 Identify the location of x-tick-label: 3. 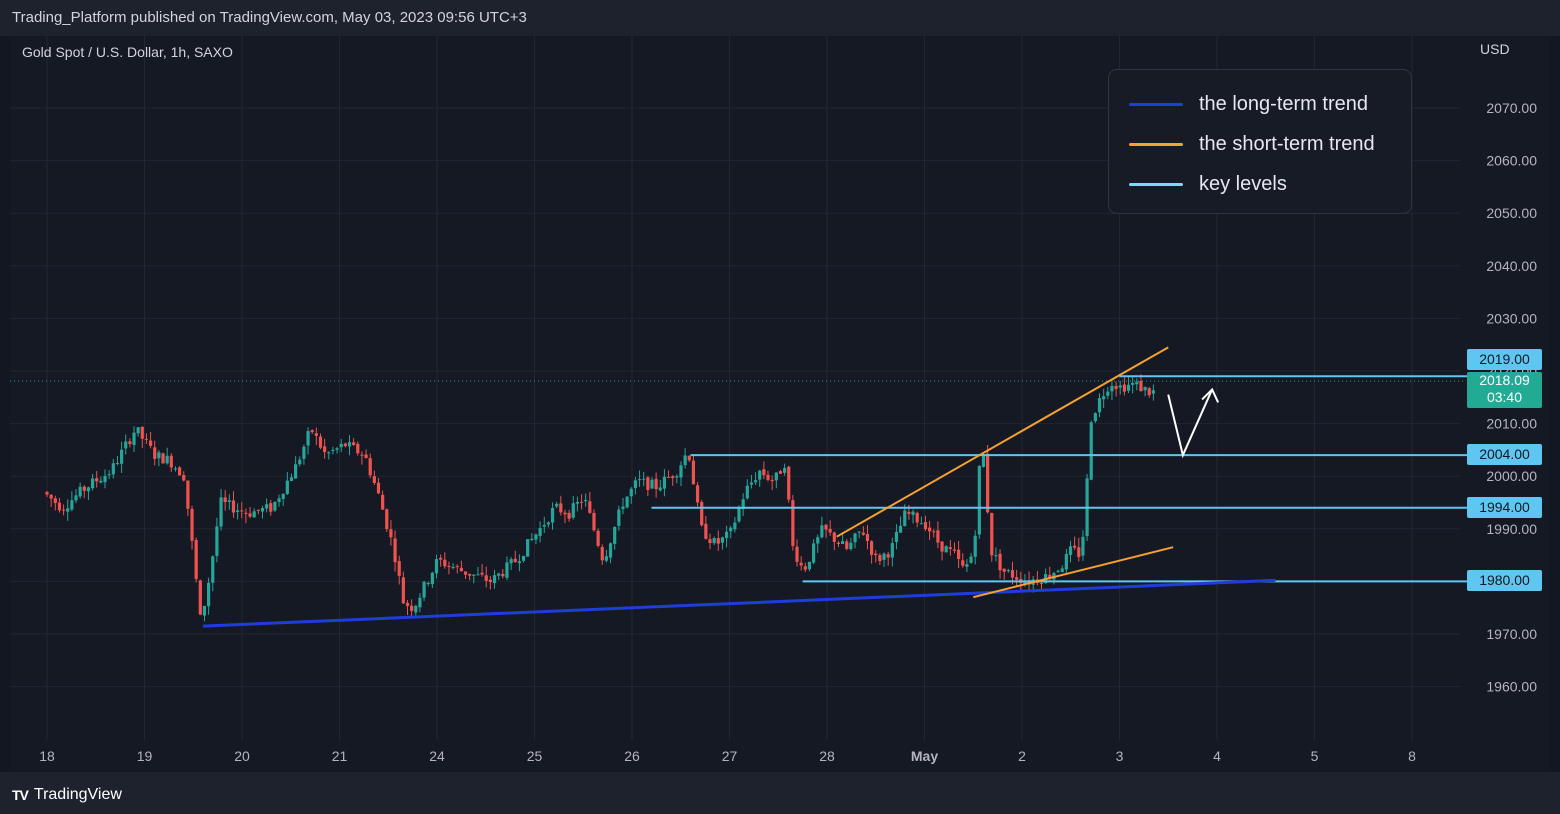
(1120, 756).